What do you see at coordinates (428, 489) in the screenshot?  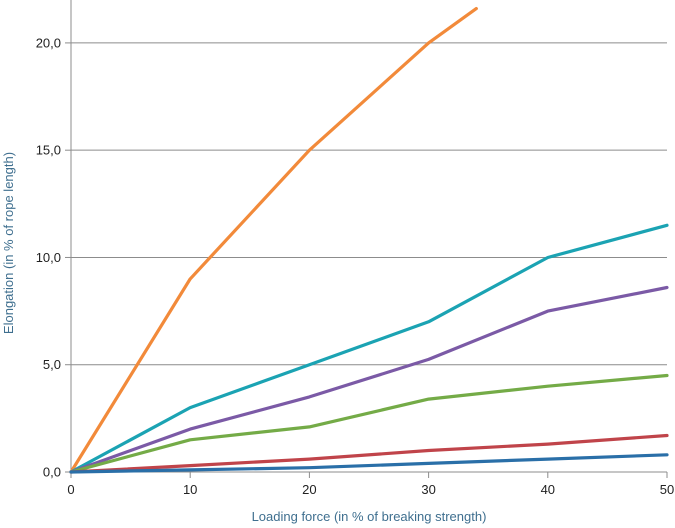 I see `x-tick-label-3: 30` at bounding box center [428, 489].